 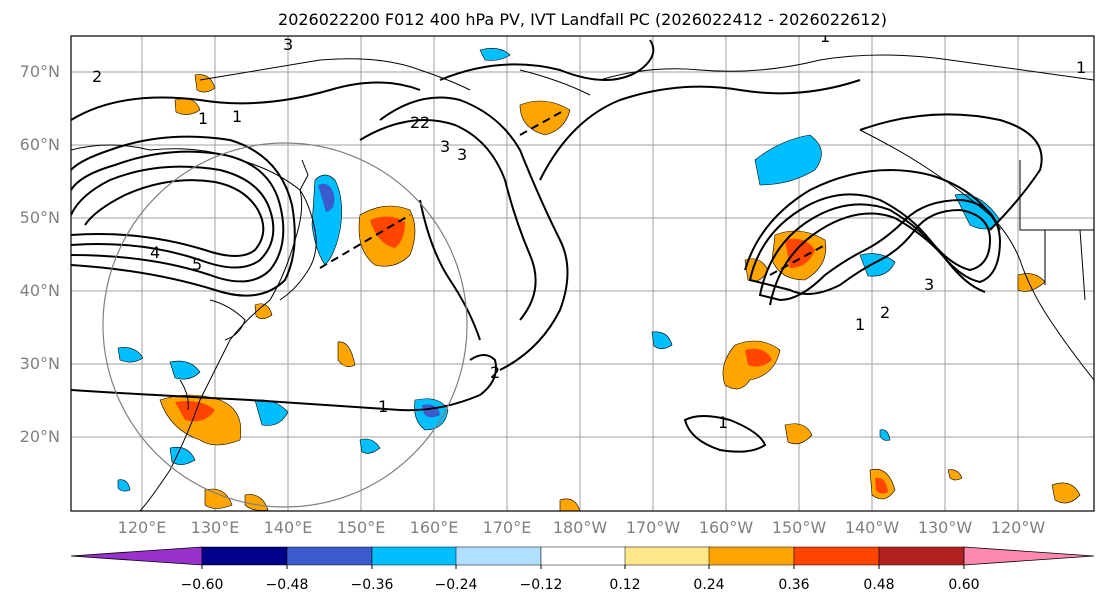 I want to click on longitude-label: 130°E, so click(x=215, y=527).